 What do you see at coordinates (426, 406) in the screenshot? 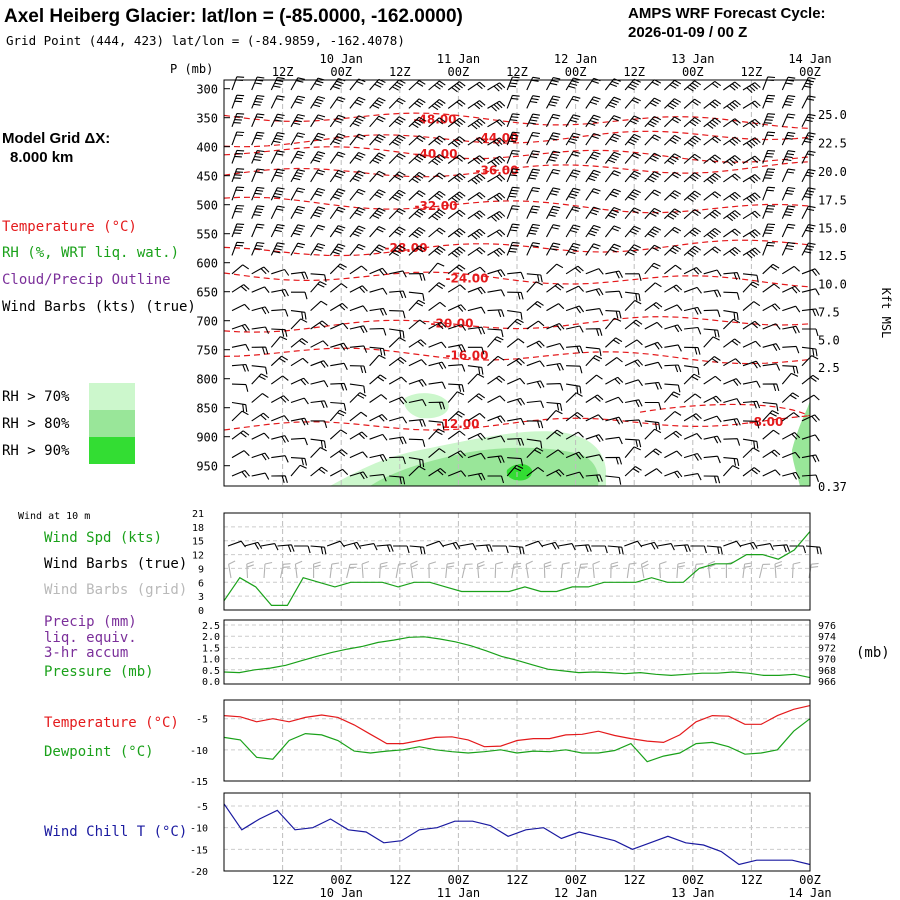
I see `rh-area-70-upper` at bounding box center [426, 406].